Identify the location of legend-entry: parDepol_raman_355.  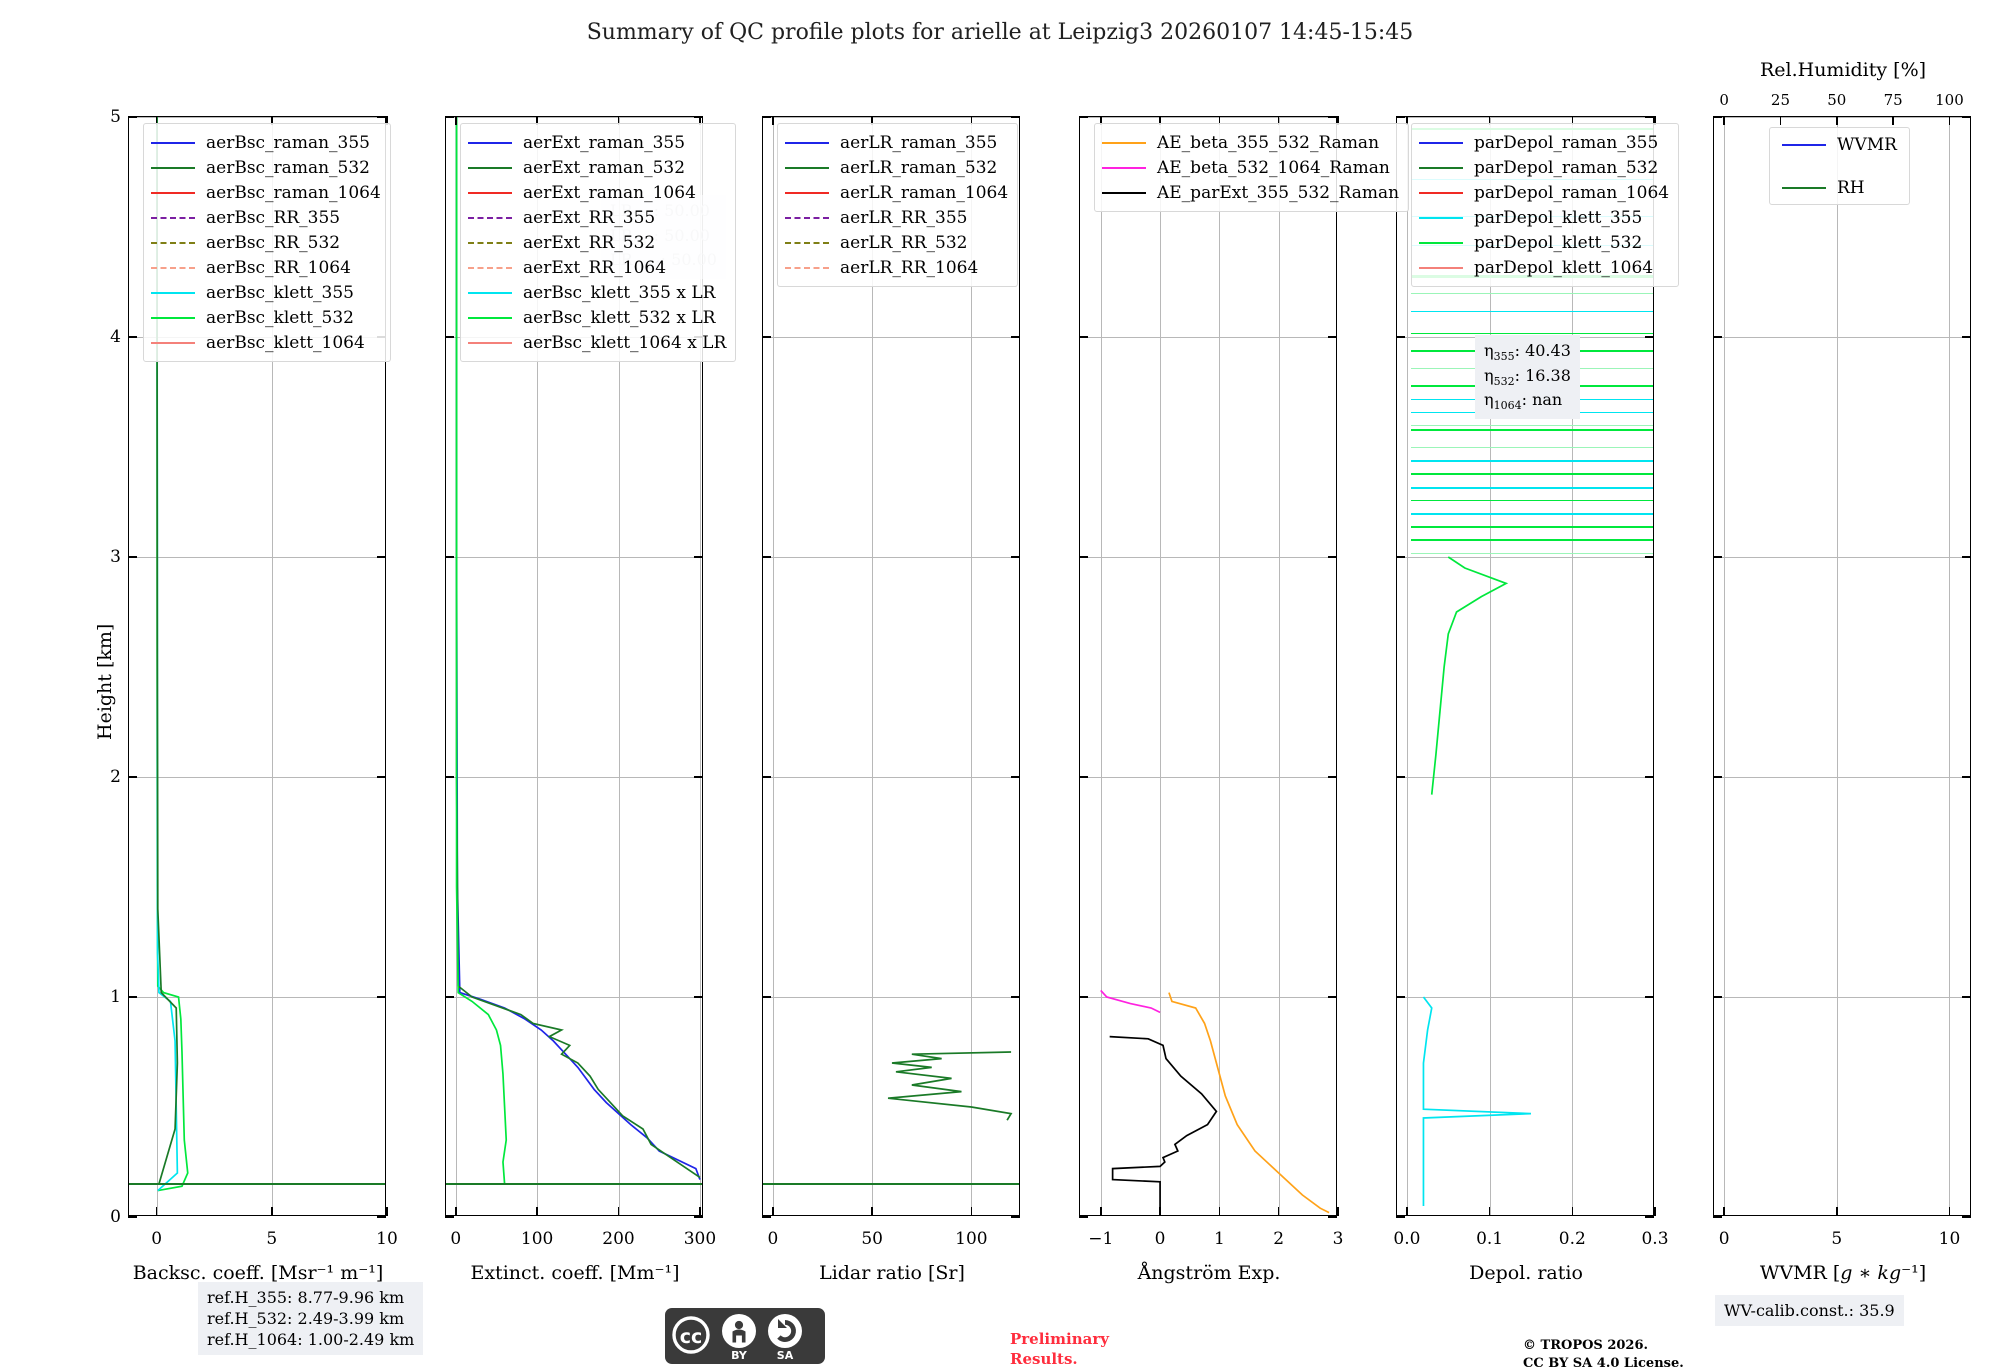
(1544, 142).